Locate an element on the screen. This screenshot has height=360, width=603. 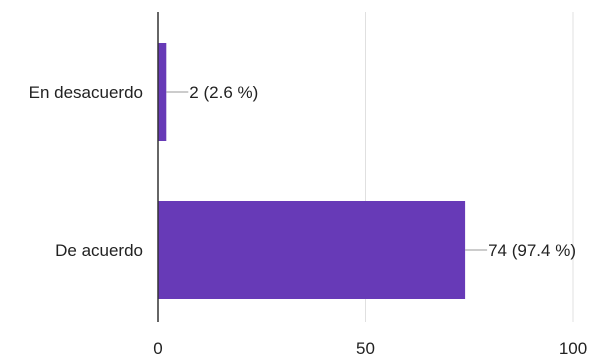
bar-de-acuerdo is located at coordinates (312, 250).